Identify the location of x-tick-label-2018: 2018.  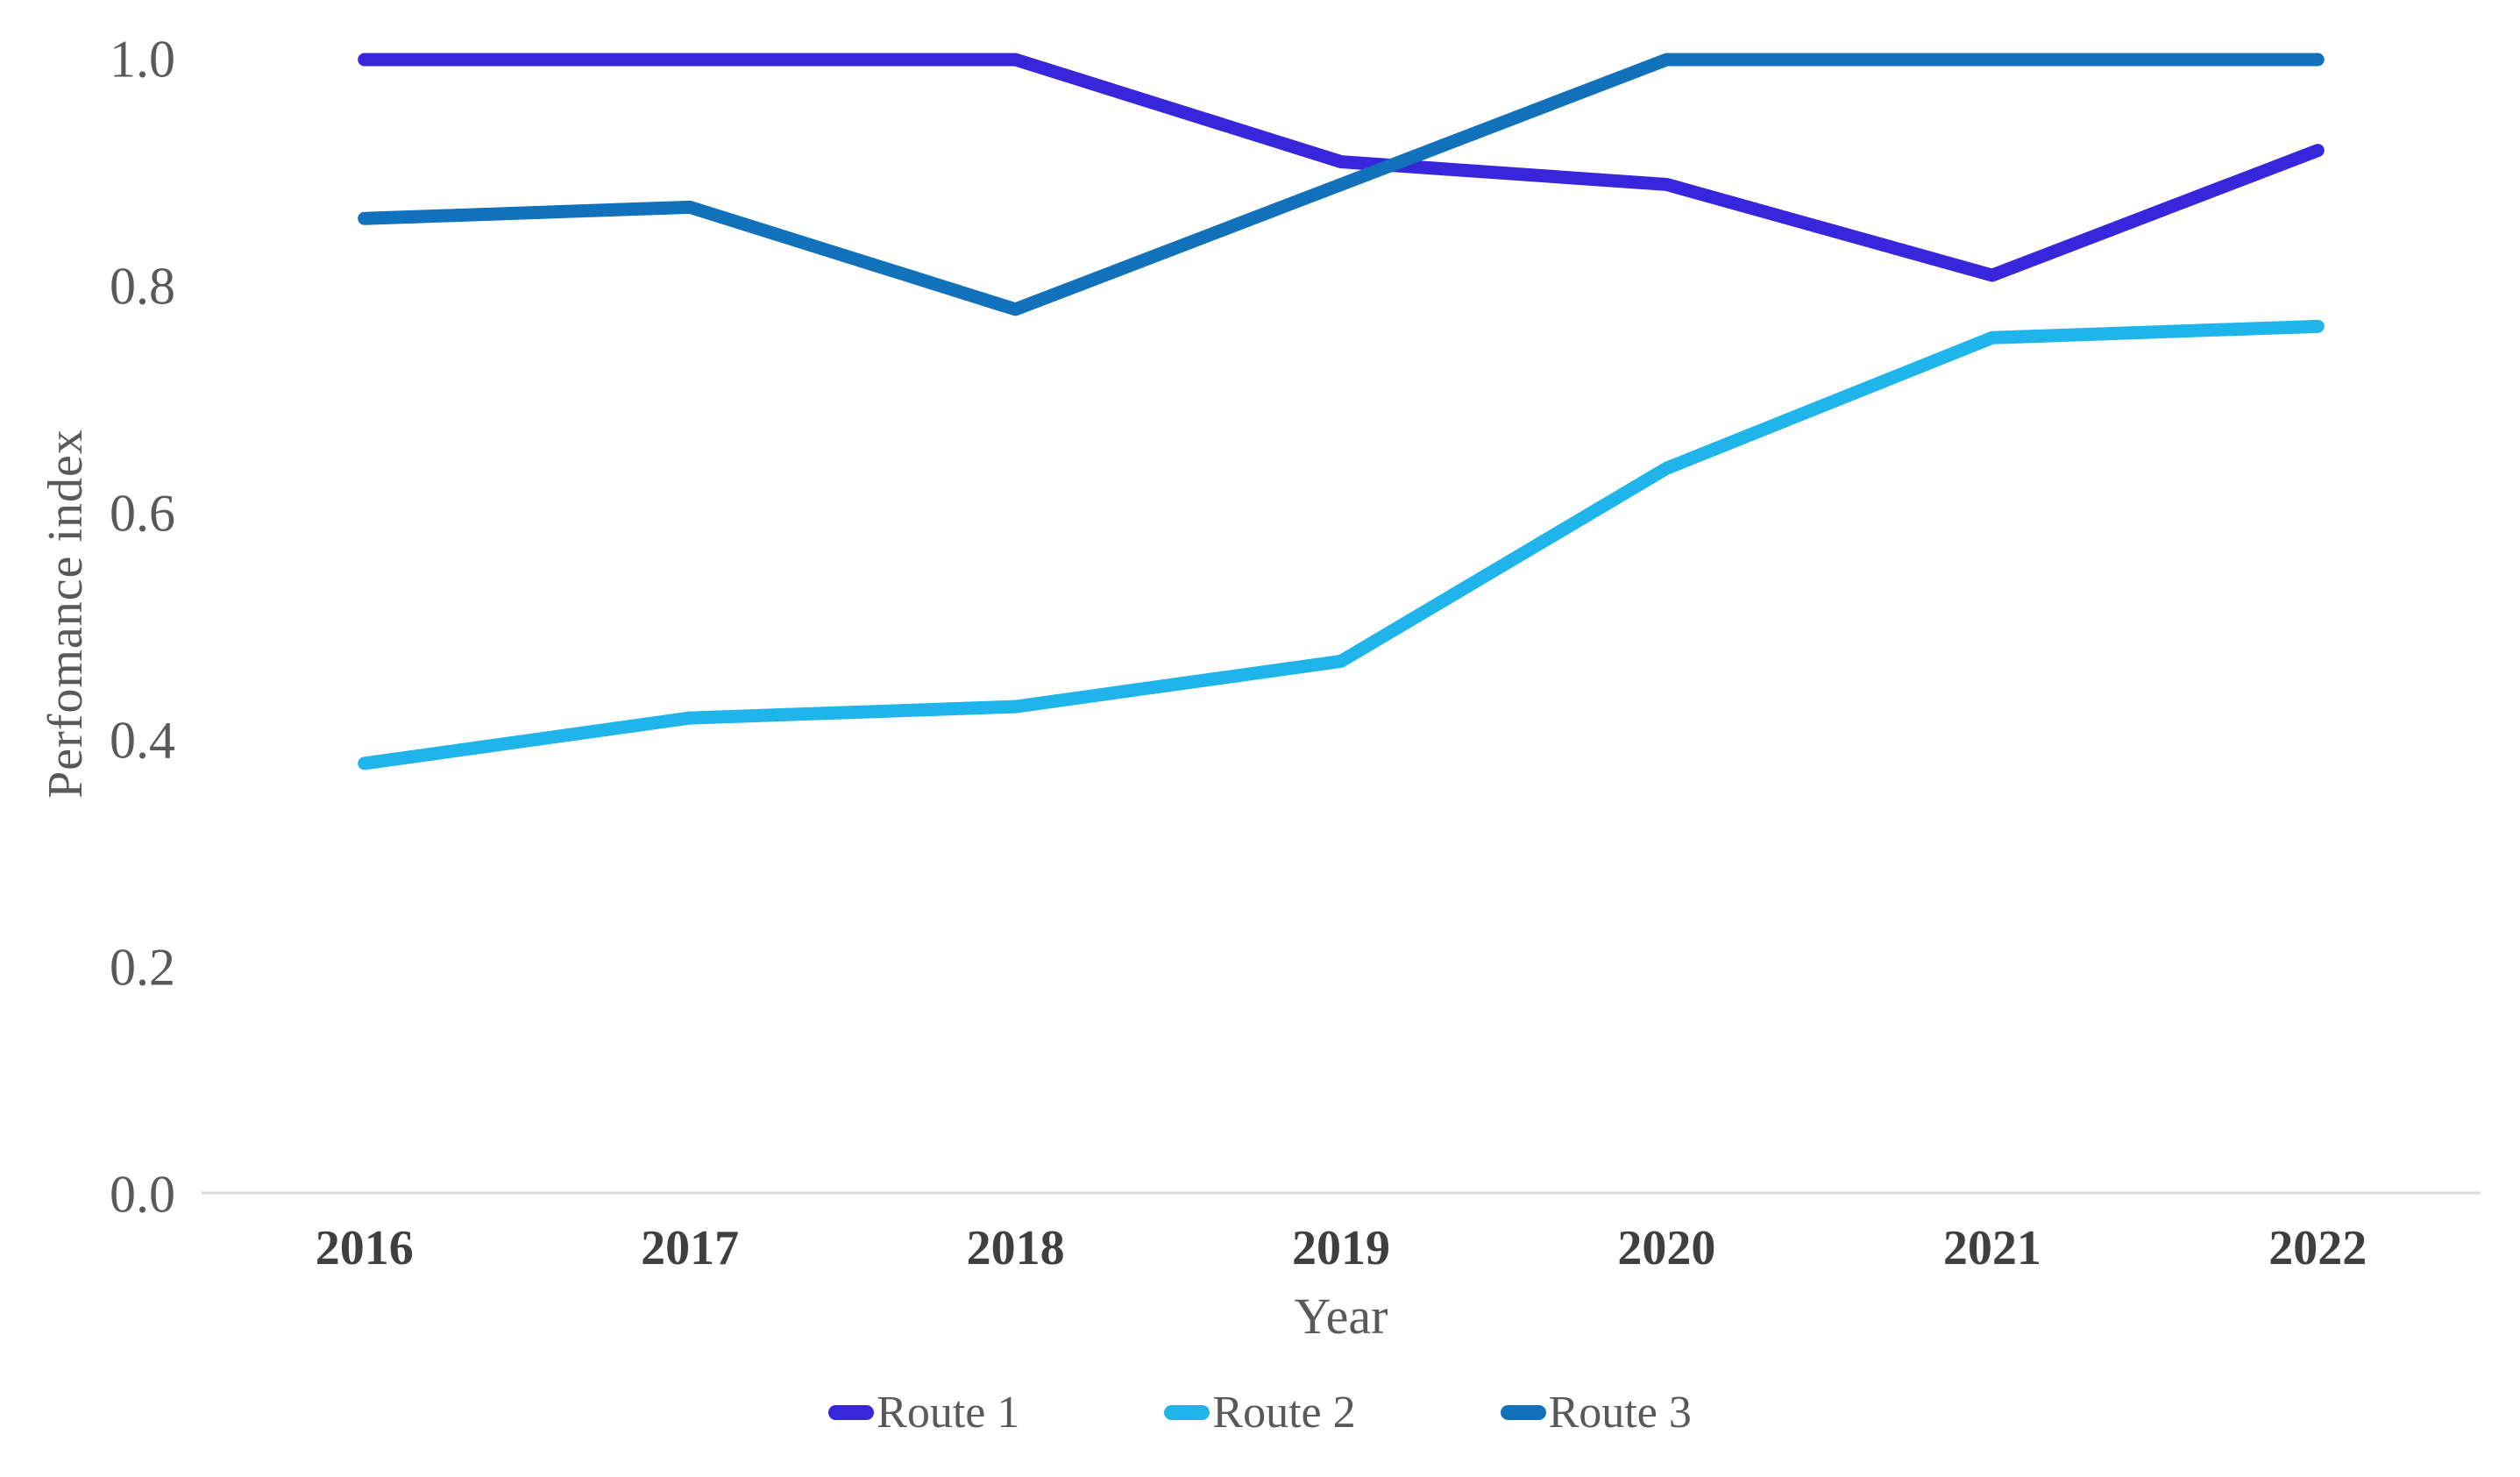
(1015, 1248).